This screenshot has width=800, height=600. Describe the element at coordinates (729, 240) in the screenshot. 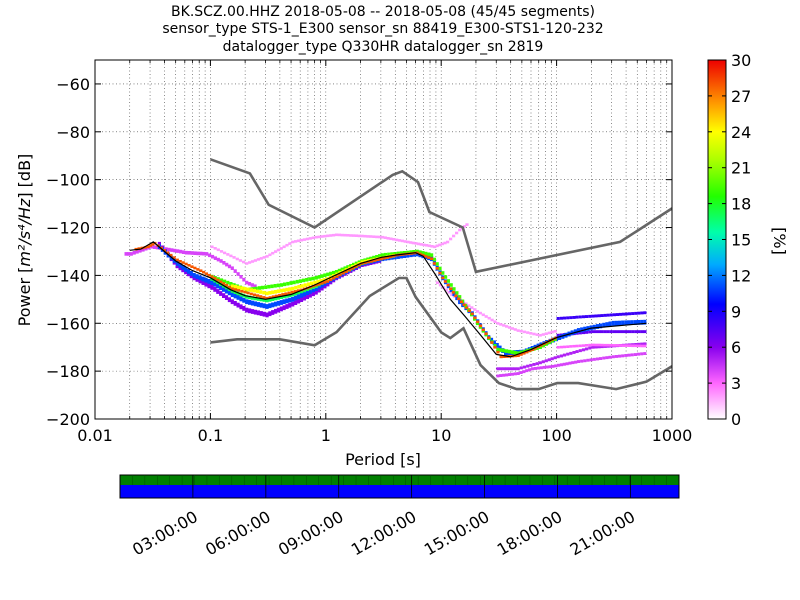

I see `colorbar-ticks: 0 3 6 9 12 15 18 21 24 27 30` at that location.